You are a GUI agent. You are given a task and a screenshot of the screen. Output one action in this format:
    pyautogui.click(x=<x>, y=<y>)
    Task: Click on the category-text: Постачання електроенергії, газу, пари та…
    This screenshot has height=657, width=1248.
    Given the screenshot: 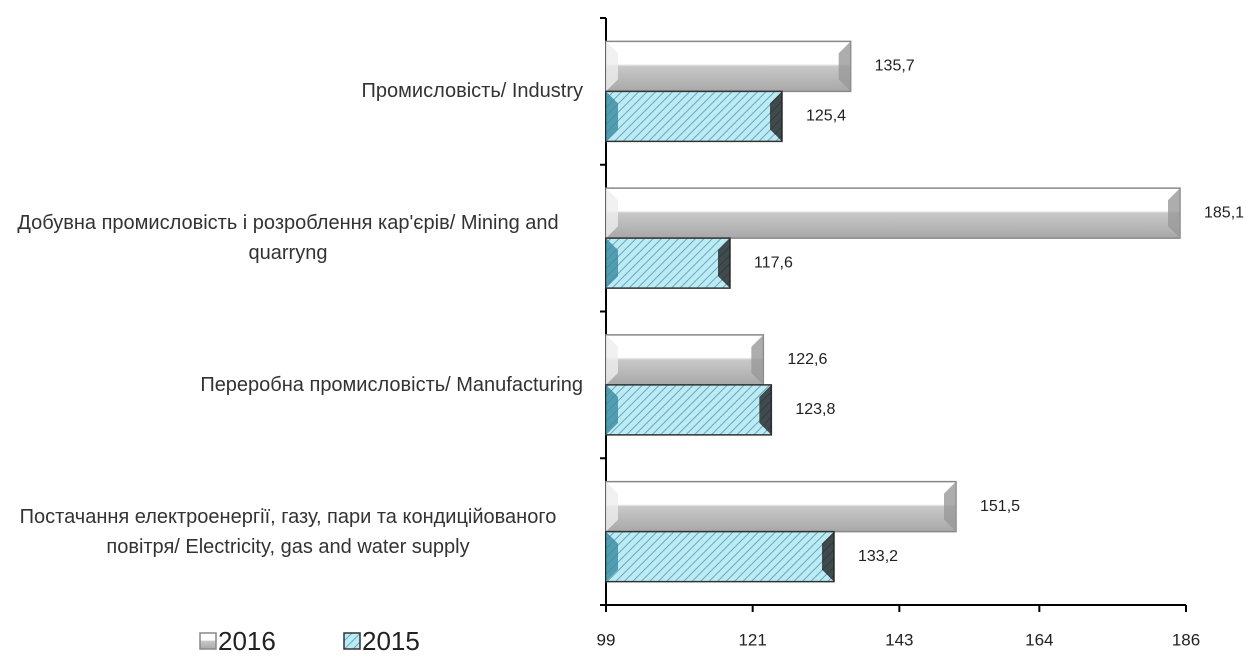 What is the action you would take?
    pyautogui.click(x=288, y=531)
    